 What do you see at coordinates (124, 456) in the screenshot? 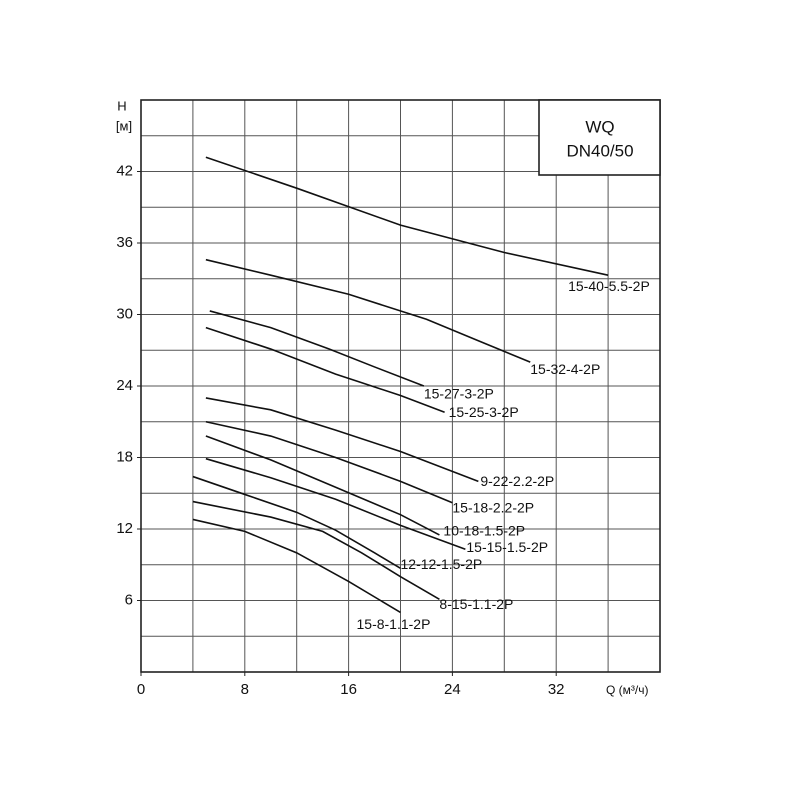
I see `y-tick-label: 18` at bounding box center [124, 456].